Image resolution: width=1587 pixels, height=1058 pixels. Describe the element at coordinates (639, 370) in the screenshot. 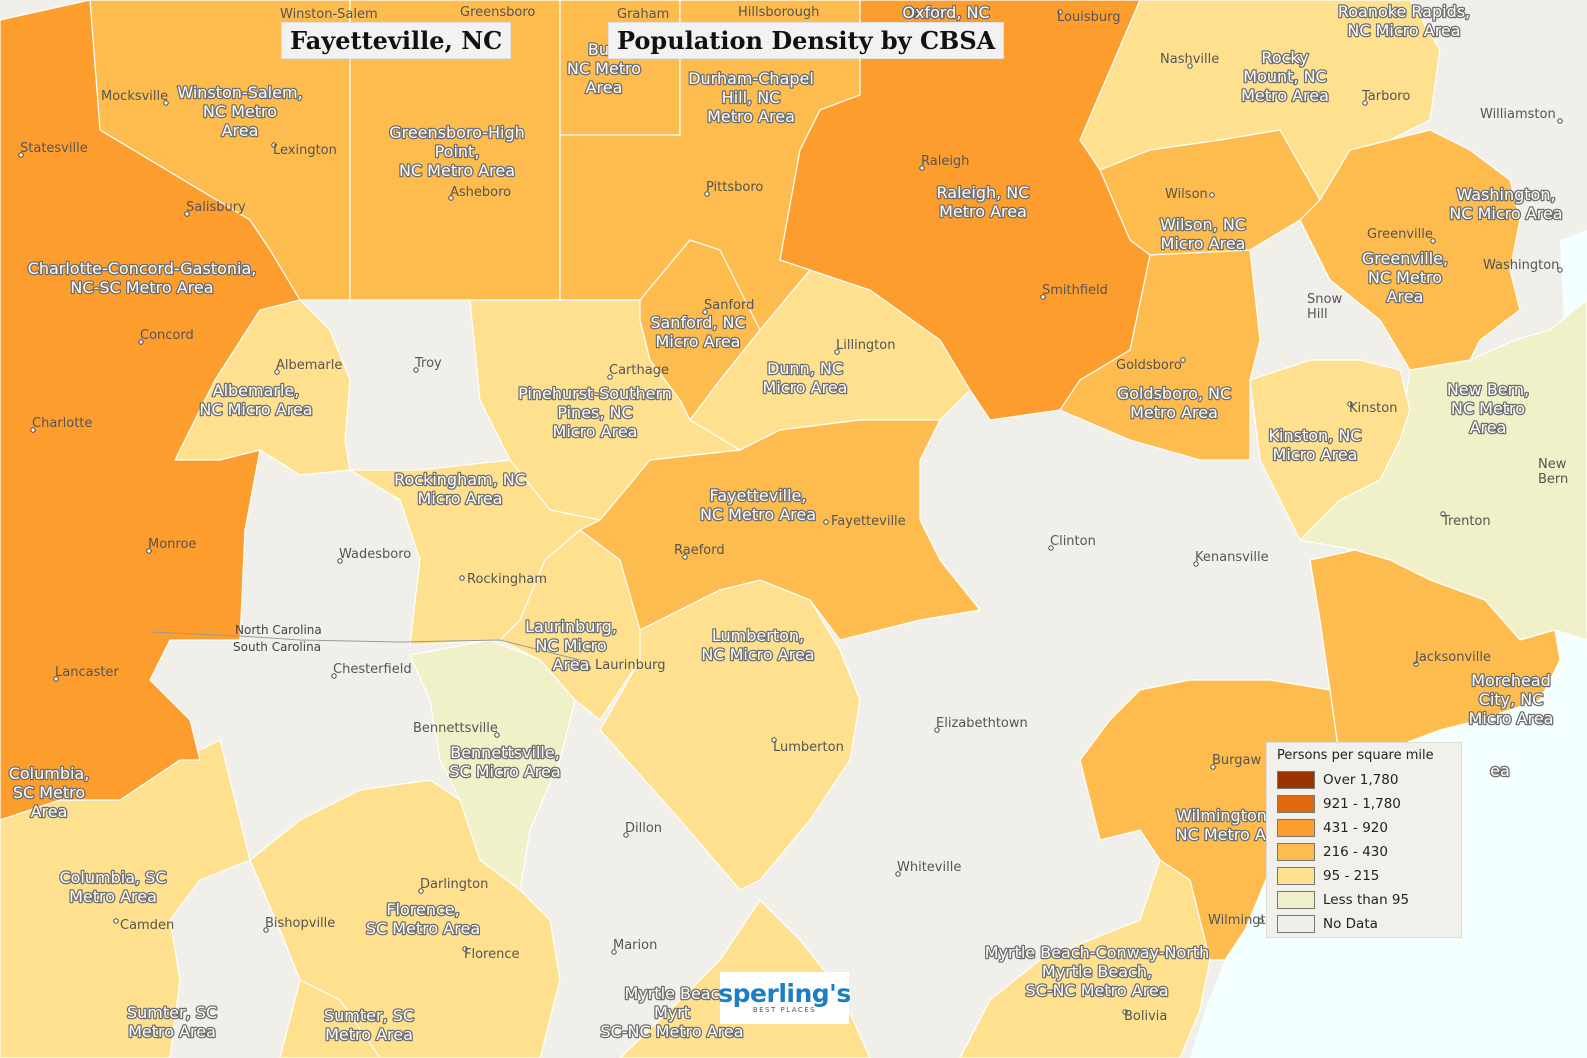

I see `city-label-carthage: Carthage` at that location.